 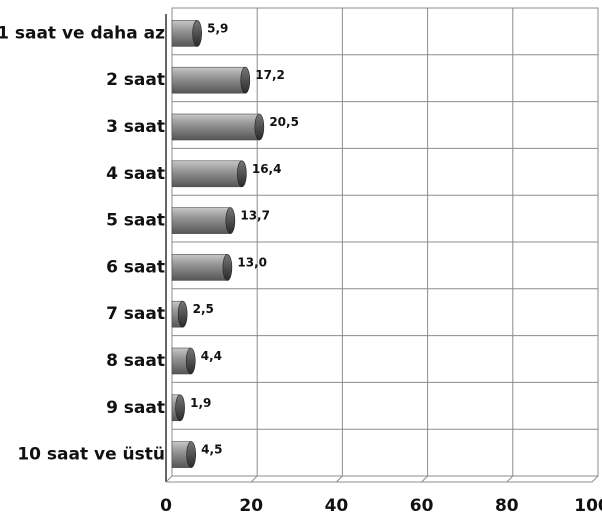 I want to click on data-label: 5,9, so click(x=217, y=28).